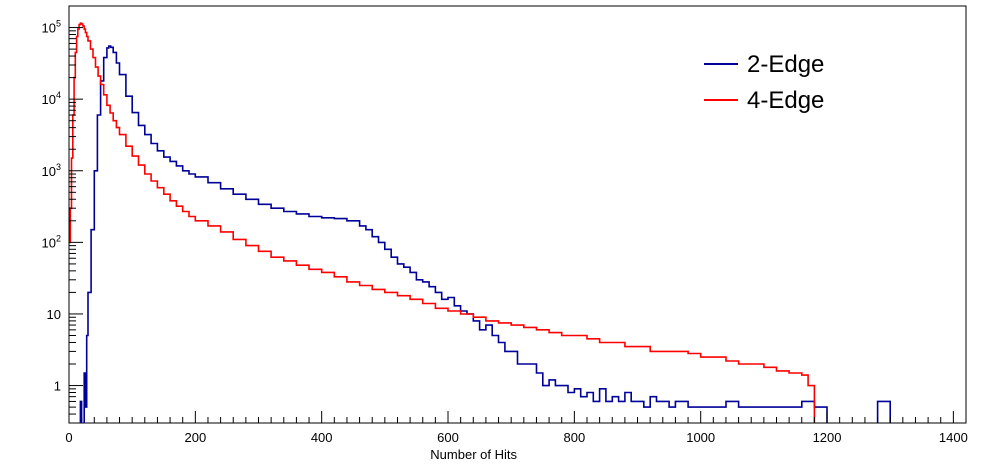  Describe the element at coordinates (57, 386) in the screenshot. I see `y-tick-label: 1` at that location.